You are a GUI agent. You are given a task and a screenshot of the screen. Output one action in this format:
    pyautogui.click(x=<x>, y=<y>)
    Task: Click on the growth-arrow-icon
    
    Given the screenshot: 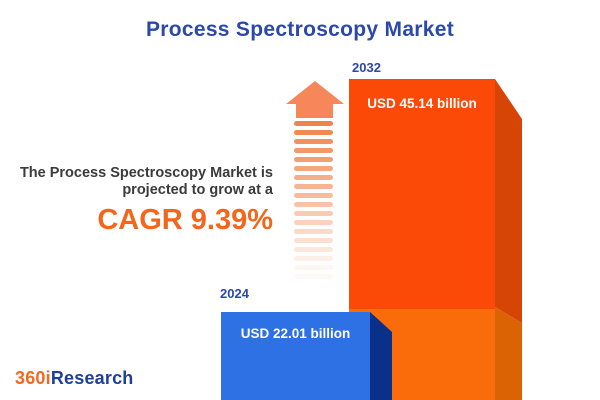 What is the action you would take?
    pyautogui.click(x=315, y=99)
    